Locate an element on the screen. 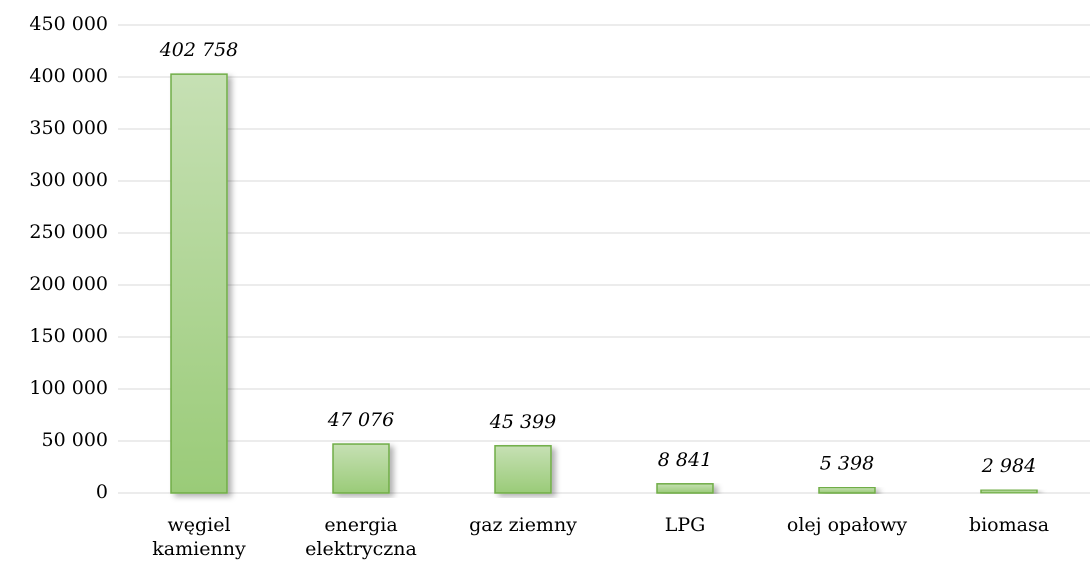 The width and height of the screenshot is (1092, 562). y-tick-label: 250 000 is located at coordinates (68, 232).